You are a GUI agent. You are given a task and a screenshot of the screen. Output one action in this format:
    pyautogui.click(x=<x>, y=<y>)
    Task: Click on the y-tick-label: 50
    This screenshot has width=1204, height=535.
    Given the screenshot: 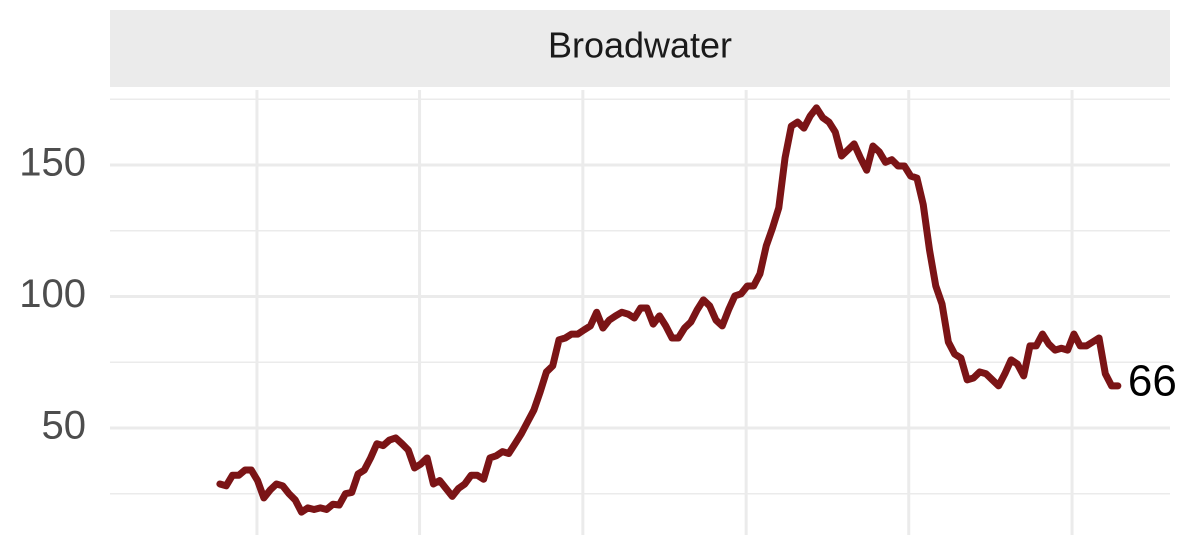 What is the action you would take?
    pyautogui.click(x=64, y=426)
    